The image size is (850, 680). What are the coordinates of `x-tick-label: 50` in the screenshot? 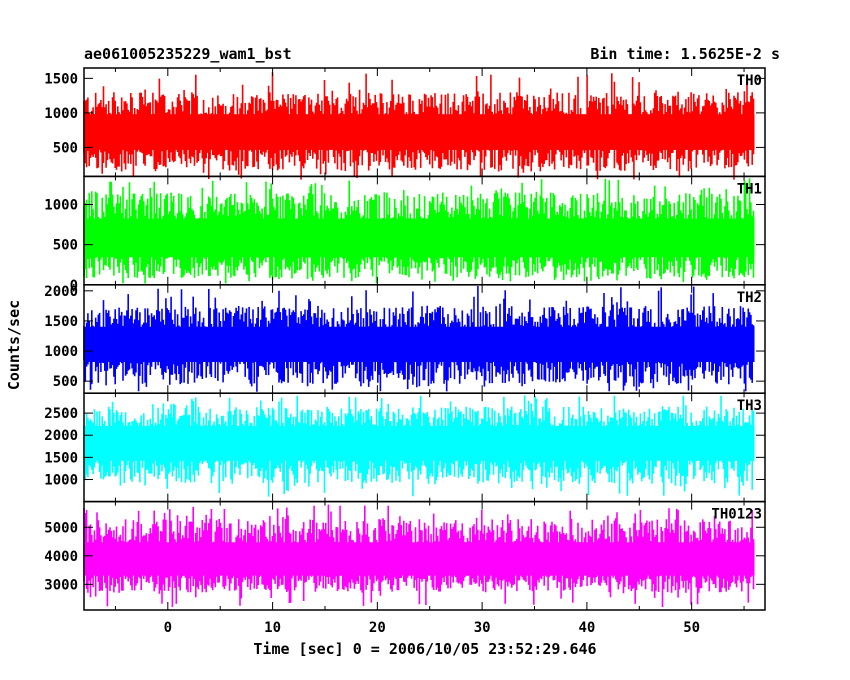 It's located at (691, 628).